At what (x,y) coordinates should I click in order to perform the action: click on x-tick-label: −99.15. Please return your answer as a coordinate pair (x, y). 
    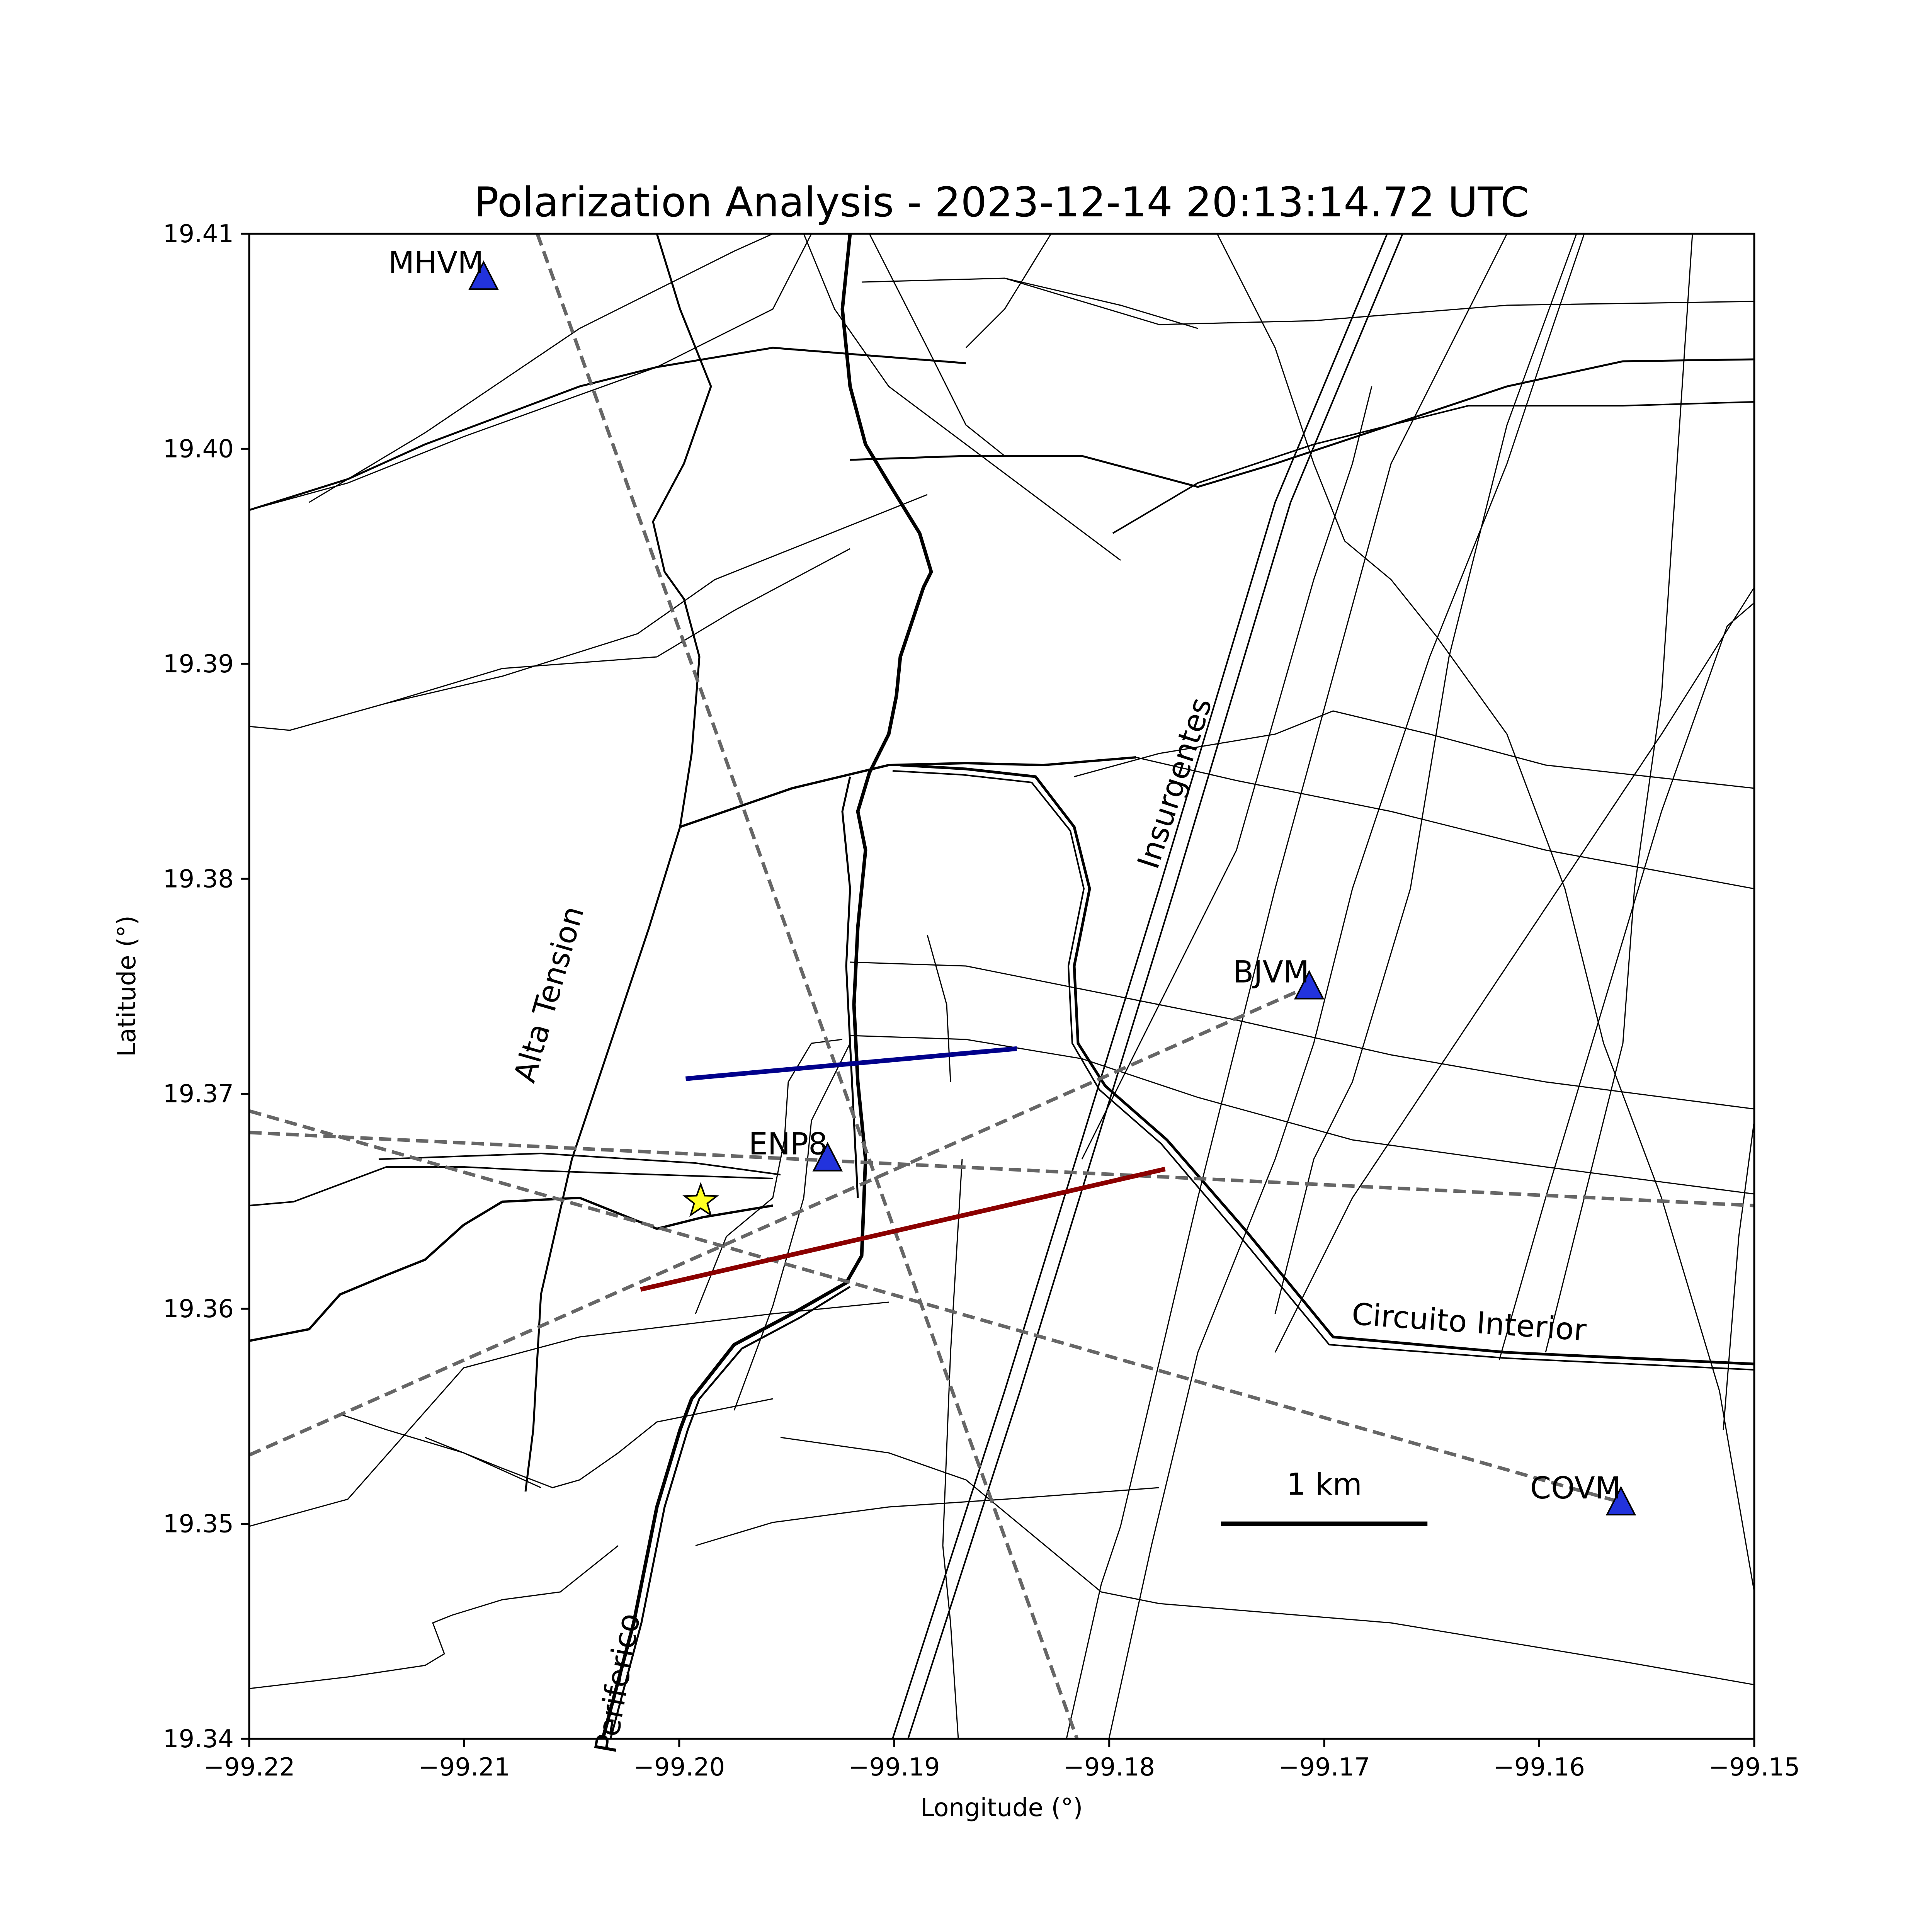
    Looking at the image, I should click on (1755, 1768).